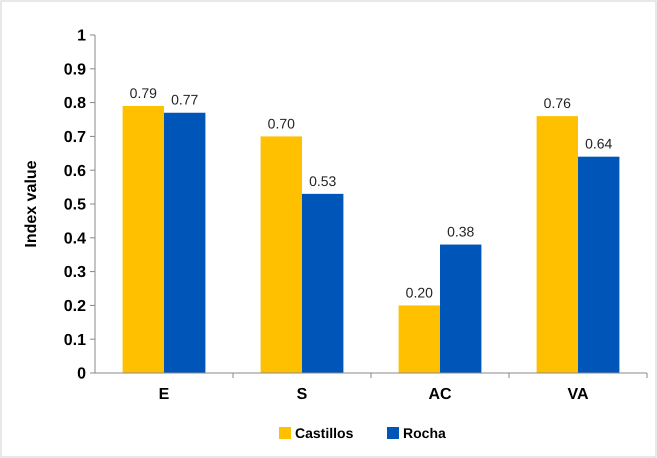 The width and height of the screenshot is (657, 458). What do you see at coordinates (558, 103) in the screenshot?
I see `data-label: 0.76` at bounding box center [558, 103].